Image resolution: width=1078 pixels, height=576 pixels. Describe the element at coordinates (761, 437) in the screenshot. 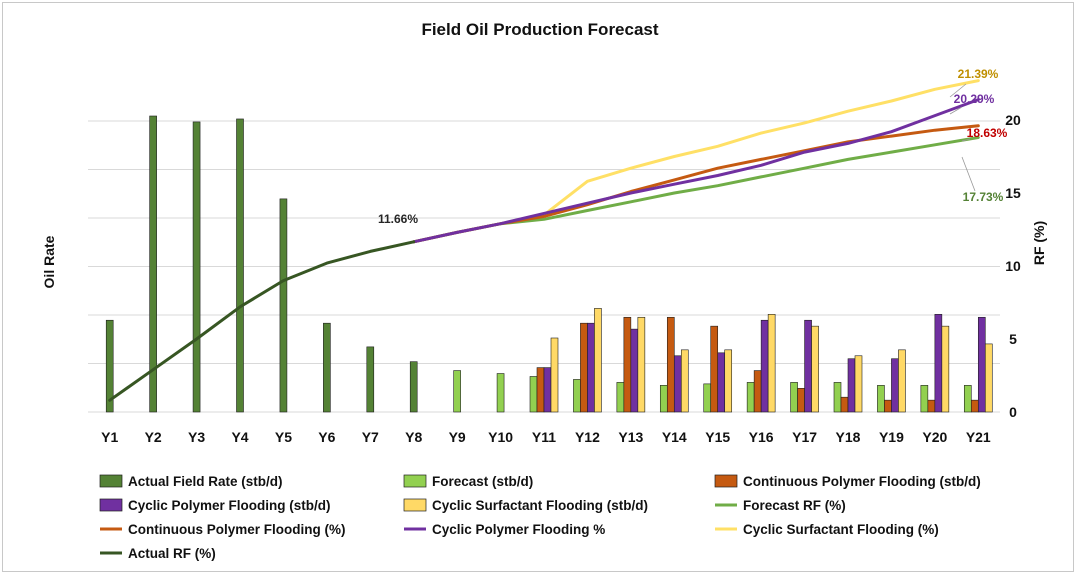

I see `x-tick-label: Y16` at that location.